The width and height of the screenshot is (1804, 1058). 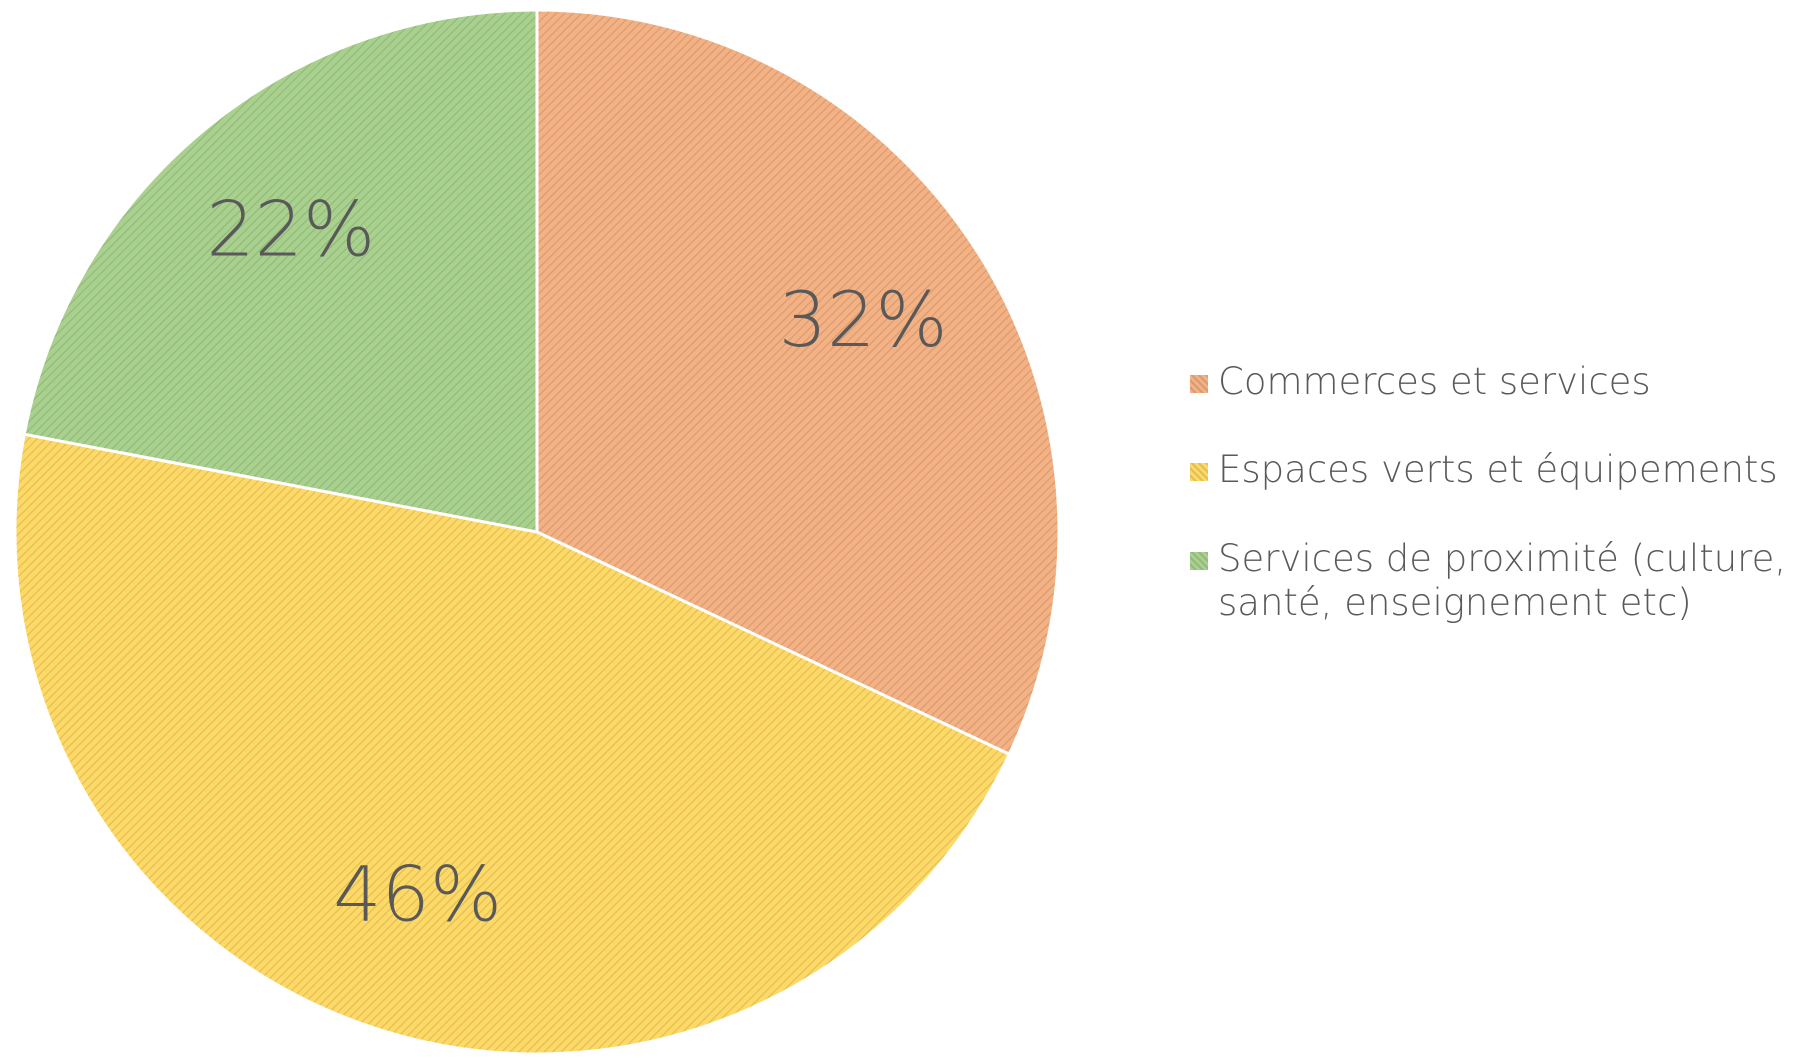 I want to click on data-label: 46%, so click(x=417, y=893).